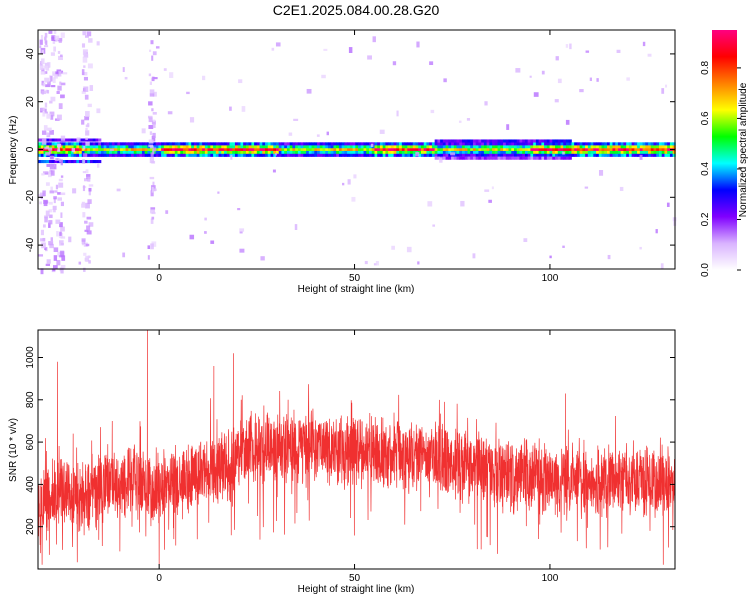 The height and width of the screenshot is (600, 750). Describe the element at coordinates (30, 484) in the screenshot. I see `y-tick-label: 400` at that location.